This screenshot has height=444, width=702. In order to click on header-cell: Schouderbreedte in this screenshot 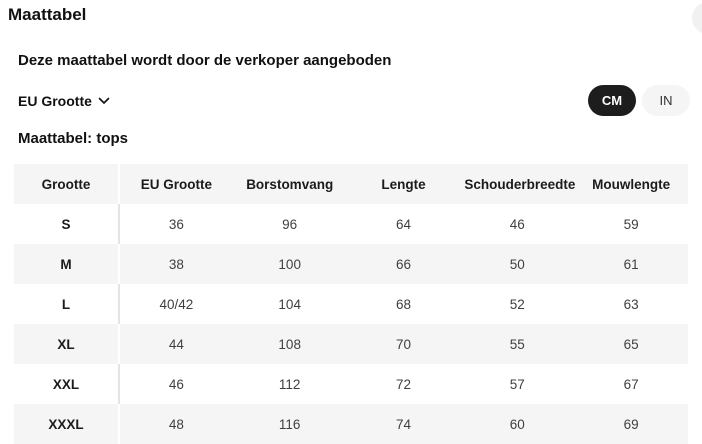, I will do `click(520, 184)`.